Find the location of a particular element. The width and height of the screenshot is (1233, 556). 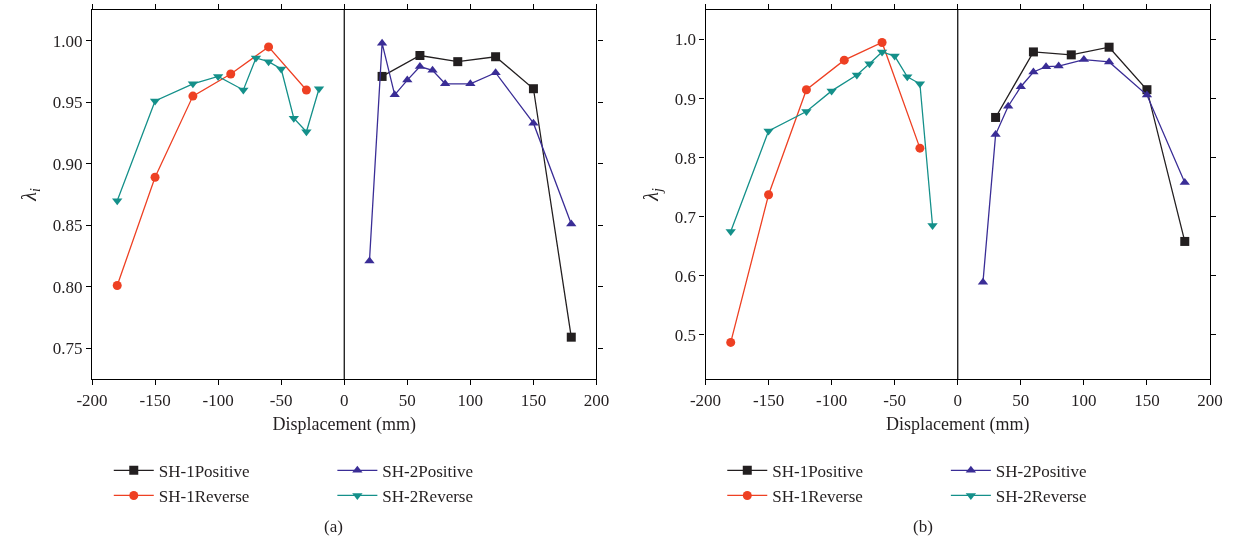

y-tick-label: 0.75 is located at coordinates (67, 349).